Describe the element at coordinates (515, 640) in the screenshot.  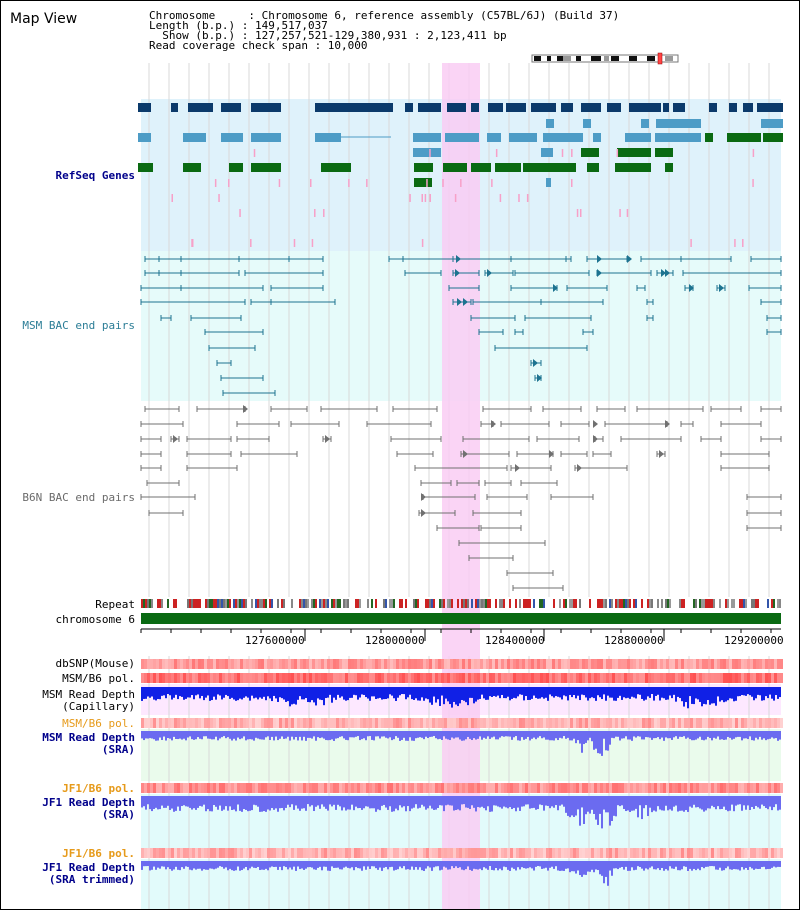
I see `axis-tick-label: 128400000` at that location.